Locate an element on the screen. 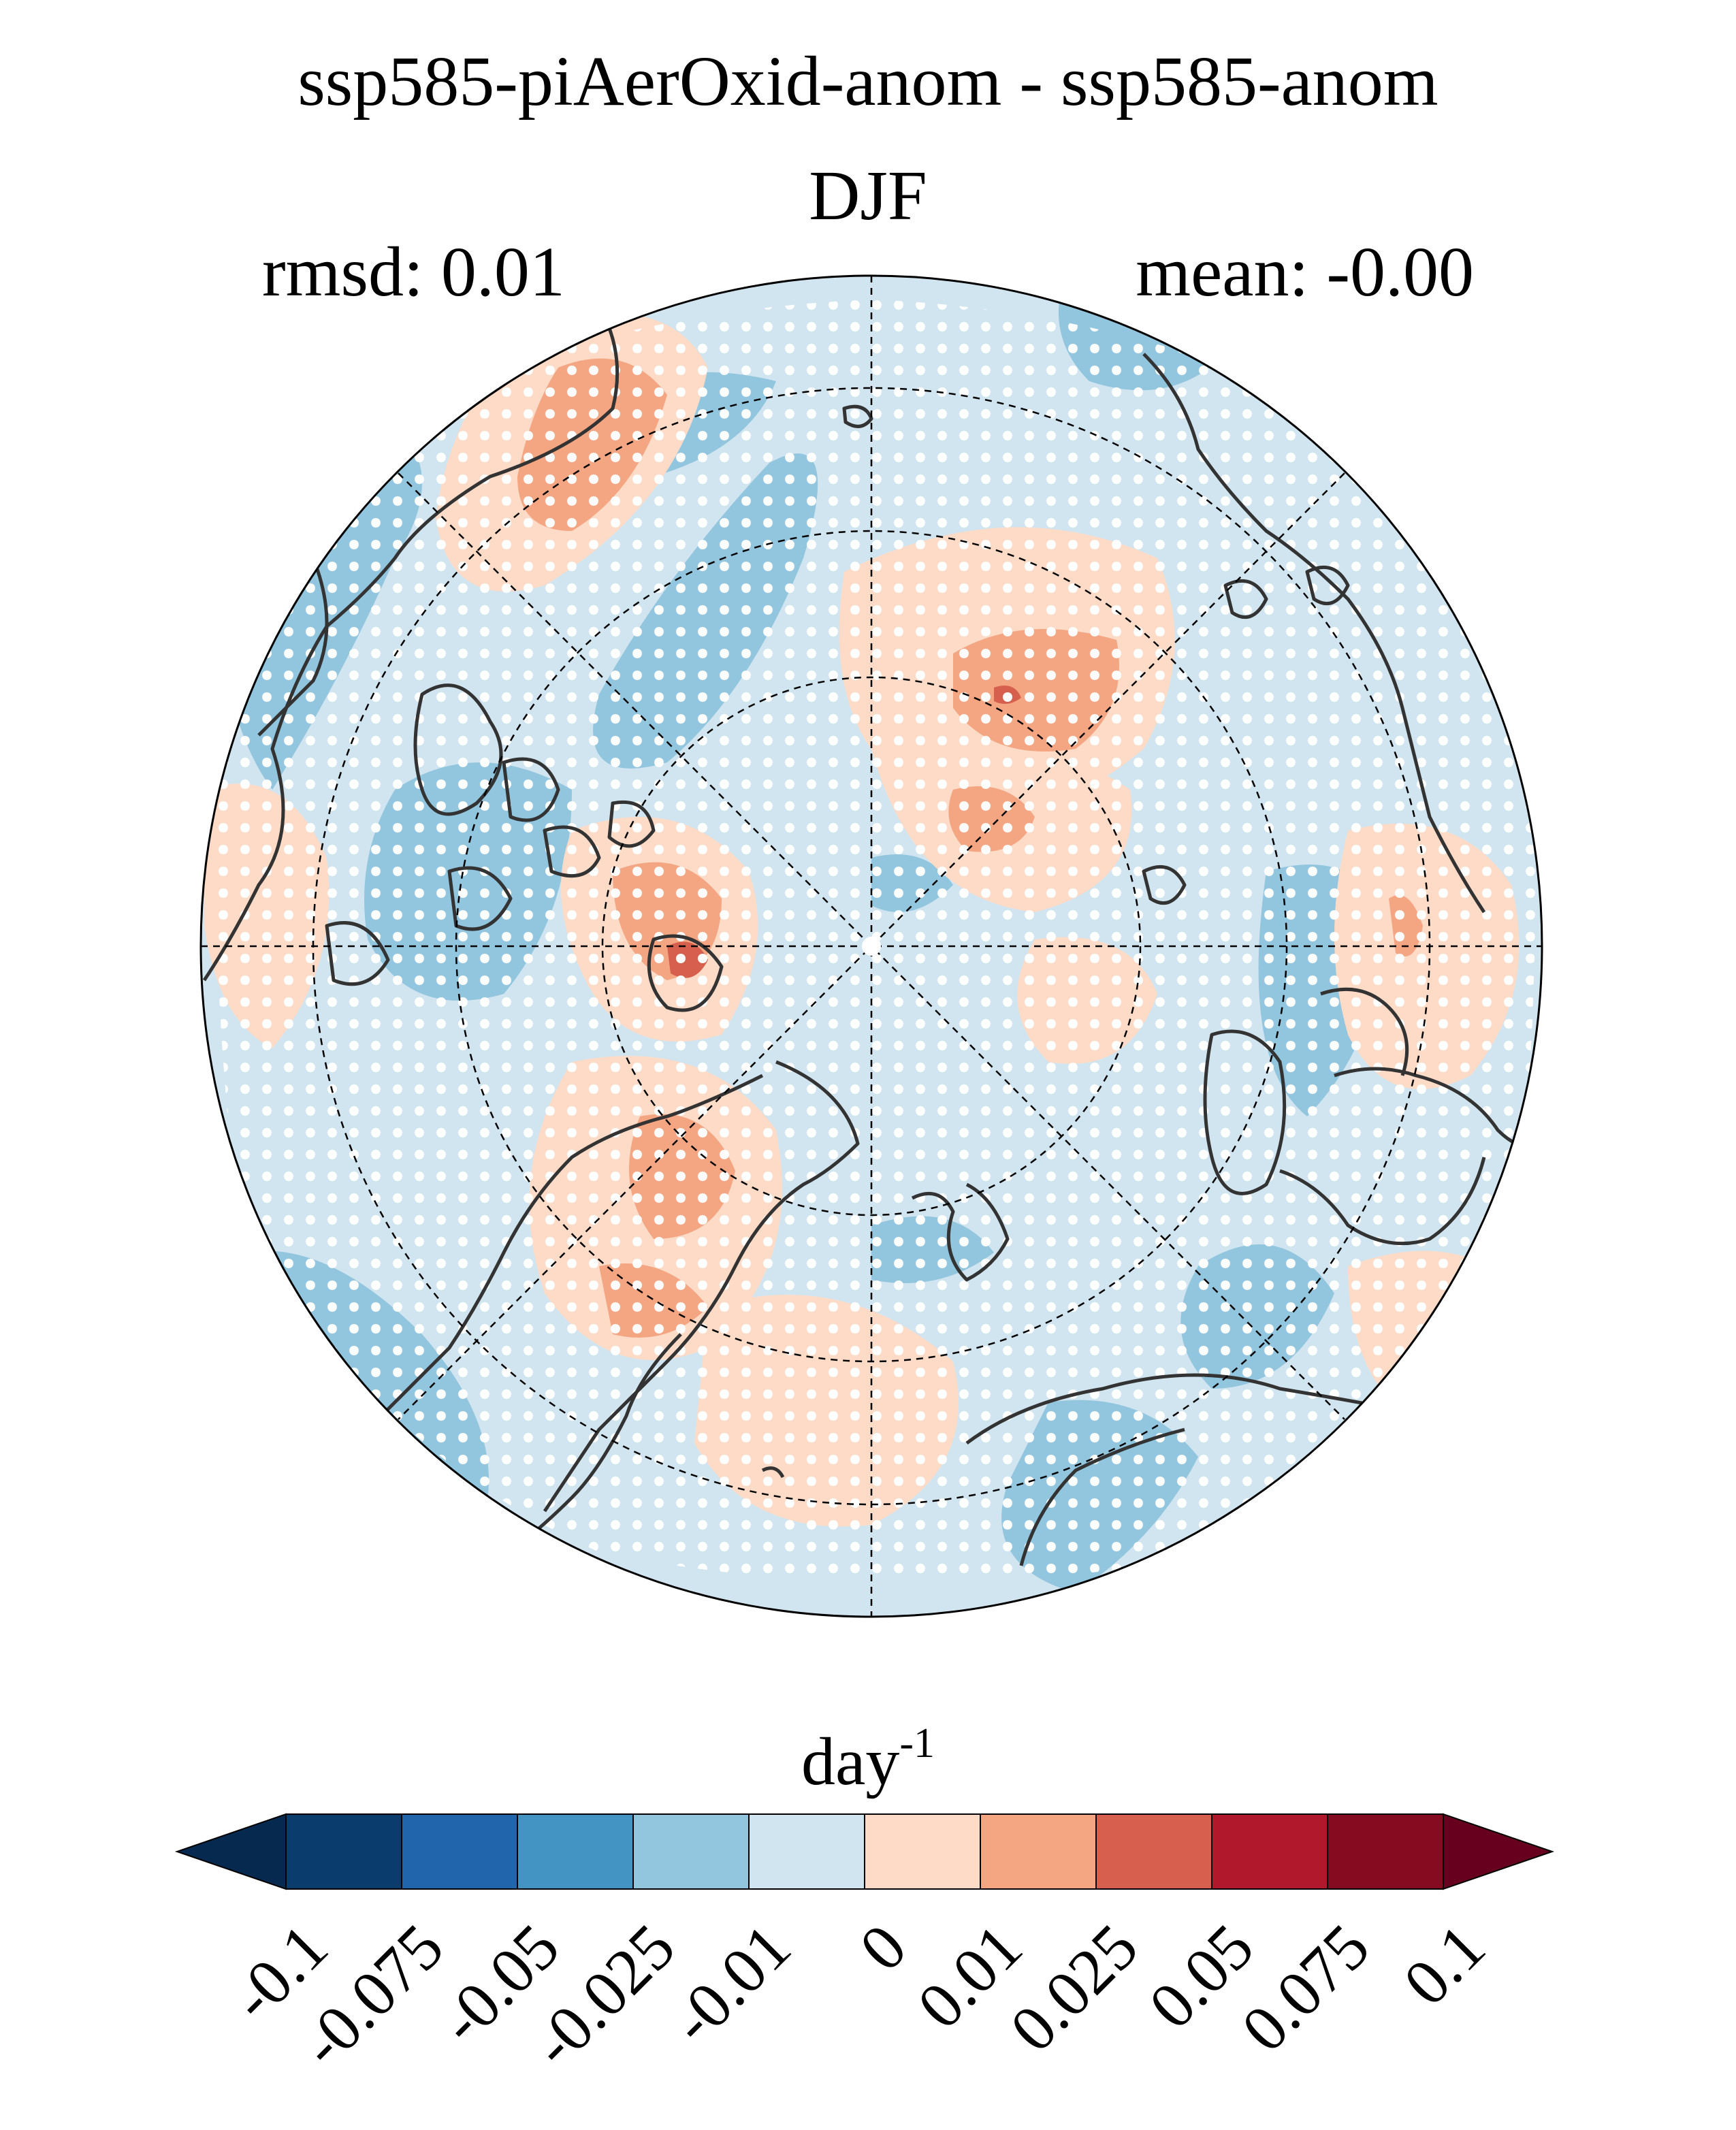 This screenshot has width=1736, height=2130. pole-marker is located at coordinates (871, 946).